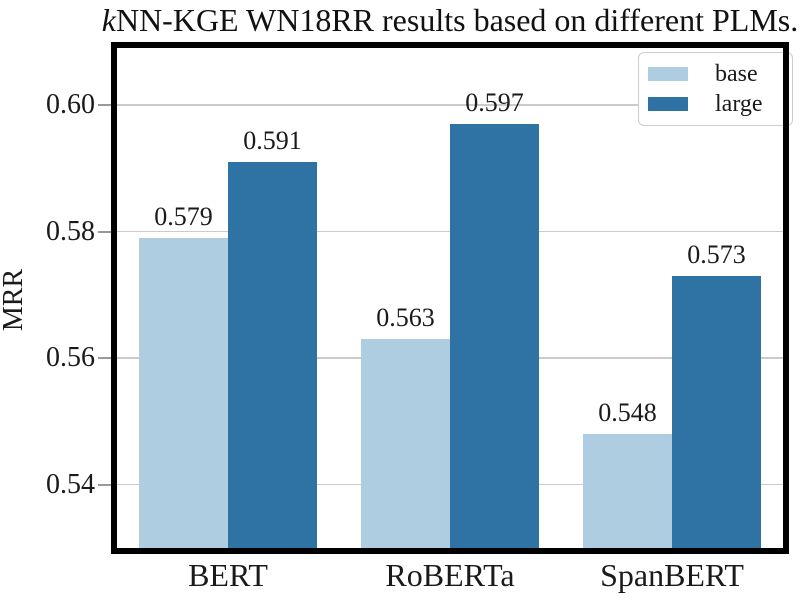 The image size is (812, 602). Describe the element at coordinates (668, 104) in the screenshot. I see `legend-swatch-large-icon` at that location.